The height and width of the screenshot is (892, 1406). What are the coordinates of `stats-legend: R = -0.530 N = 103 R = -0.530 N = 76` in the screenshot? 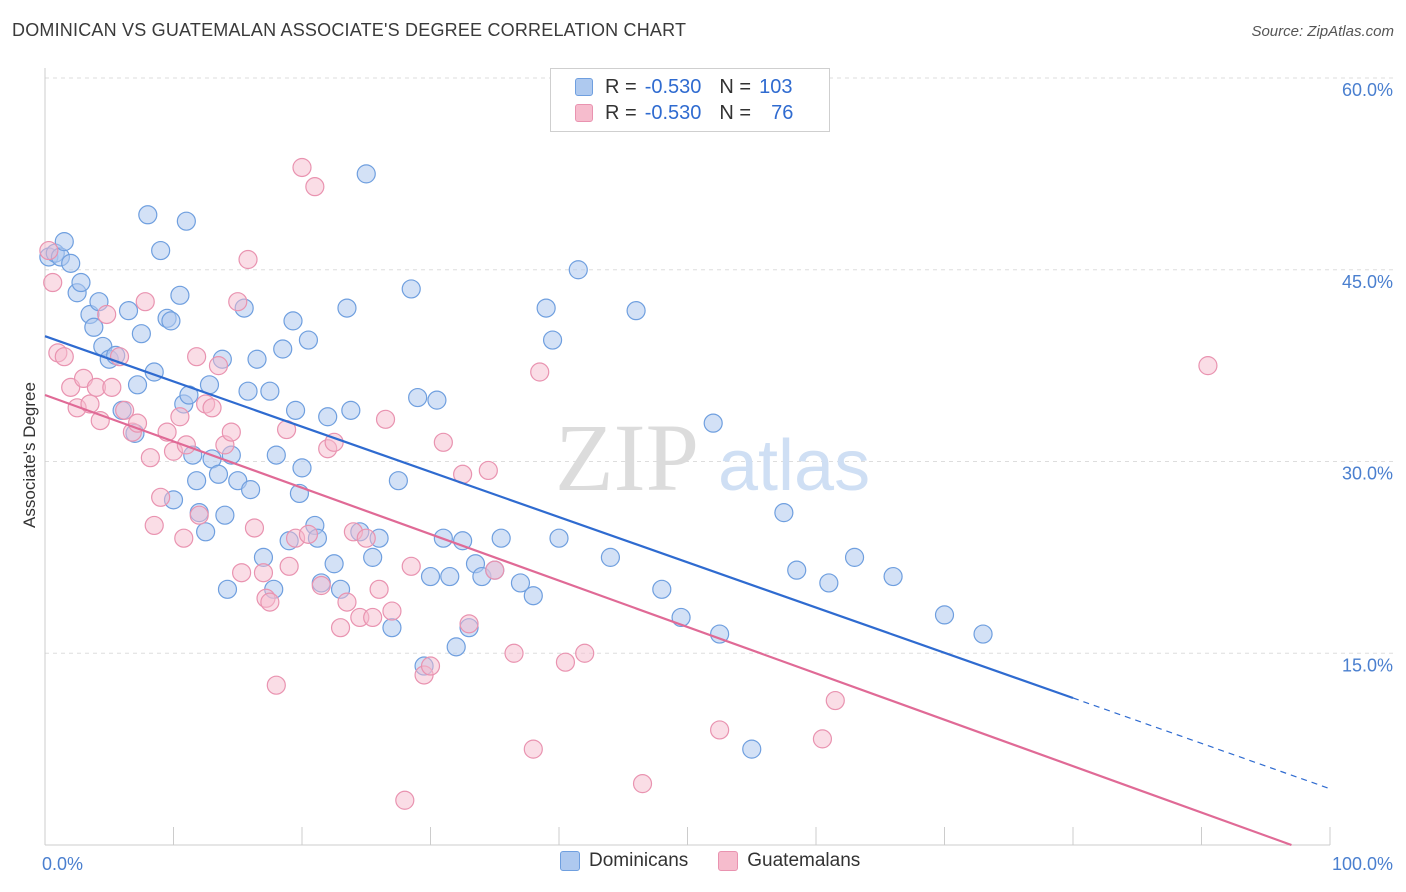 It's located at (690, 100).